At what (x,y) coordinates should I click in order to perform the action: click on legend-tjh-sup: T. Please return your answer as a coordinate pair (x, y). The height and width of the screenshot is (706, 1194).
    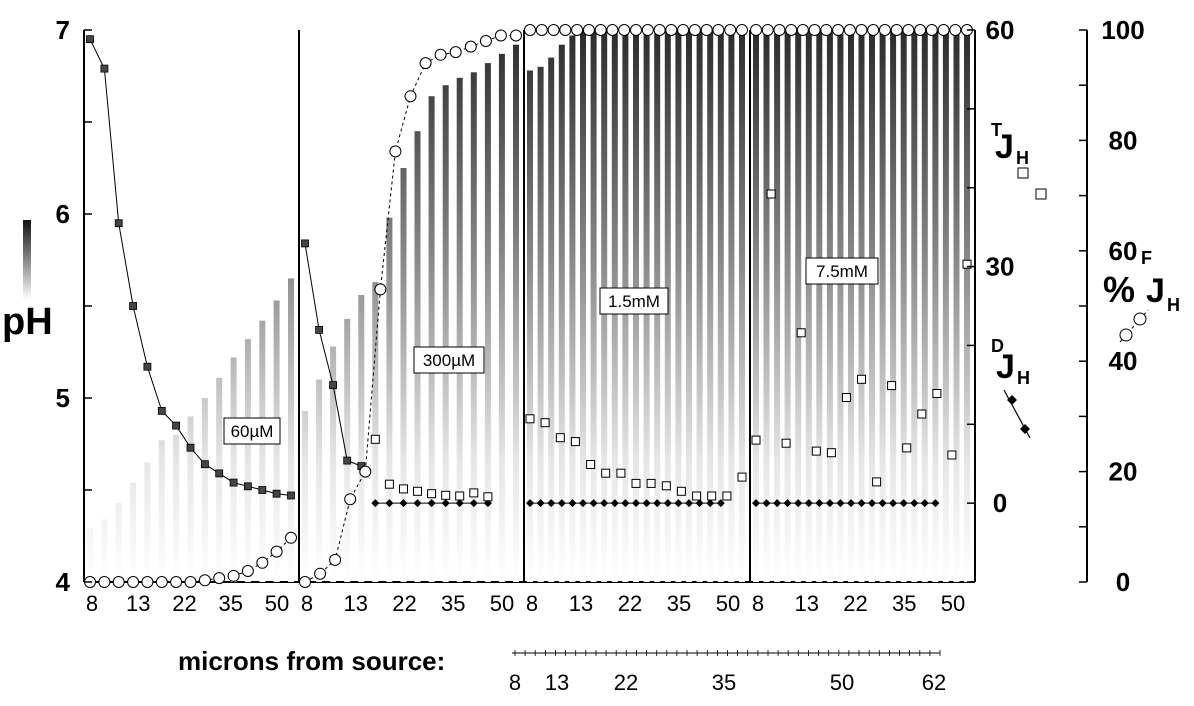
    Looking at the image, I should click on (996, 130).